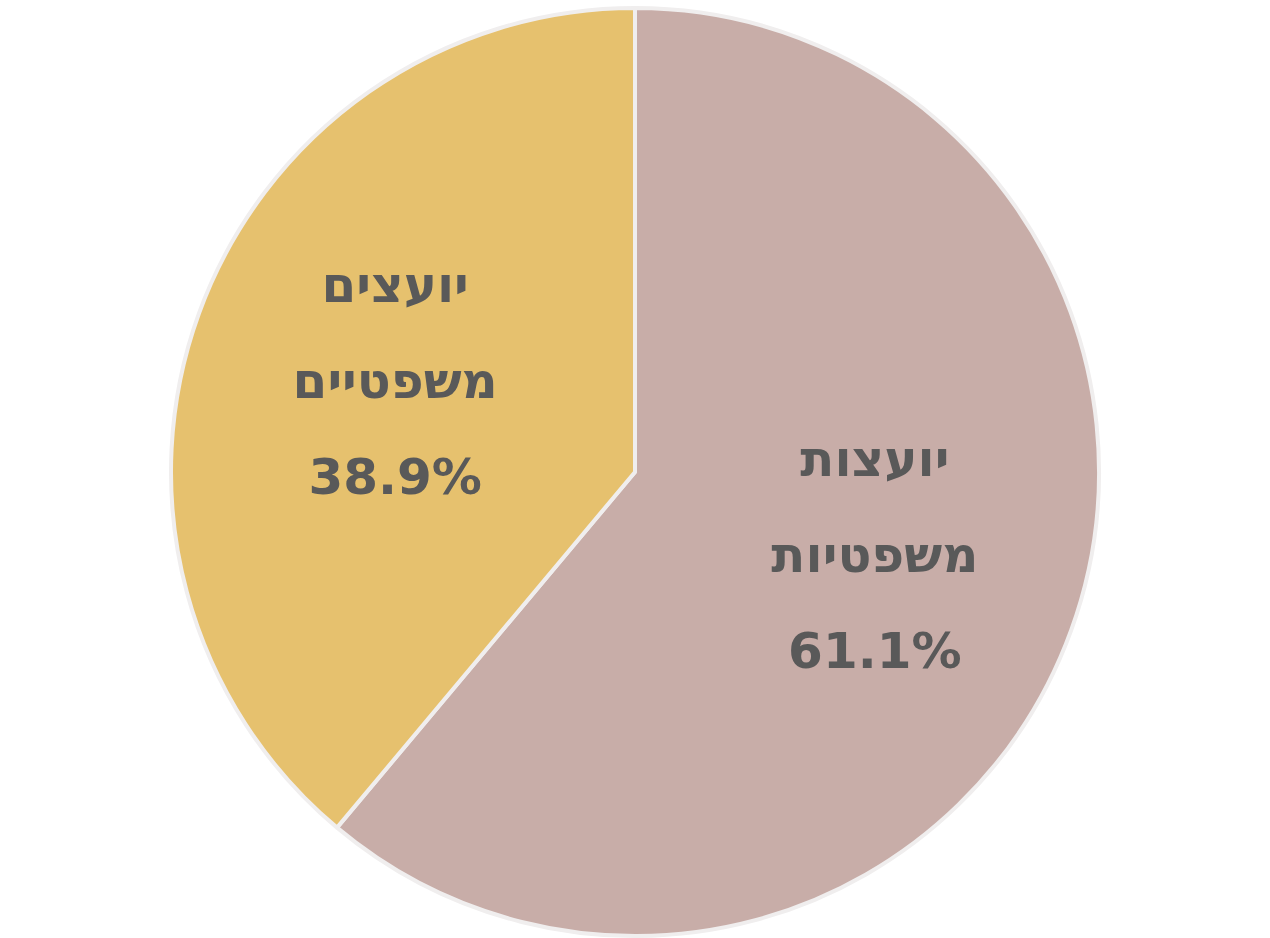  What do you see at coordinates (875, 651) in the screenshot?
I see `data-label: 61.1%` at bounding box center [875, 651].